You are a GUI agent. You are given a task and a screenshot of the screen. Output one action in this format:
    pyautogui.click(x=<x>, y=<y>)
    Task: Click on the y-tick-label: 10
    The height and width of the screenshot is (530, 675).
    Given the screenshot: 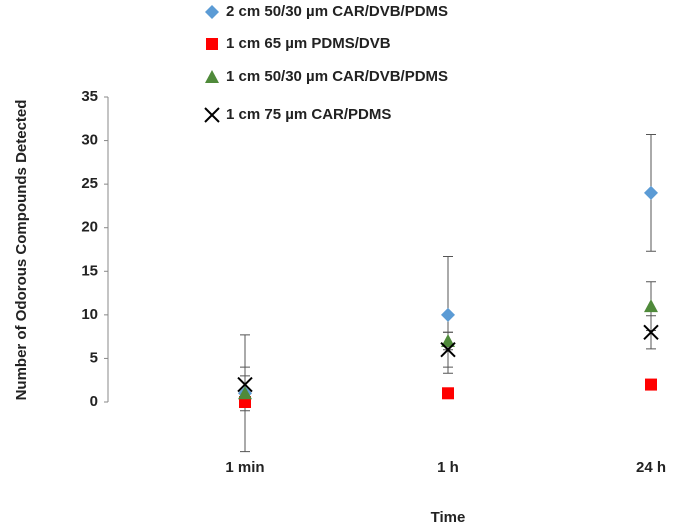 What is the action you would take?
    pyautogui.click(x=89, y=314)
    